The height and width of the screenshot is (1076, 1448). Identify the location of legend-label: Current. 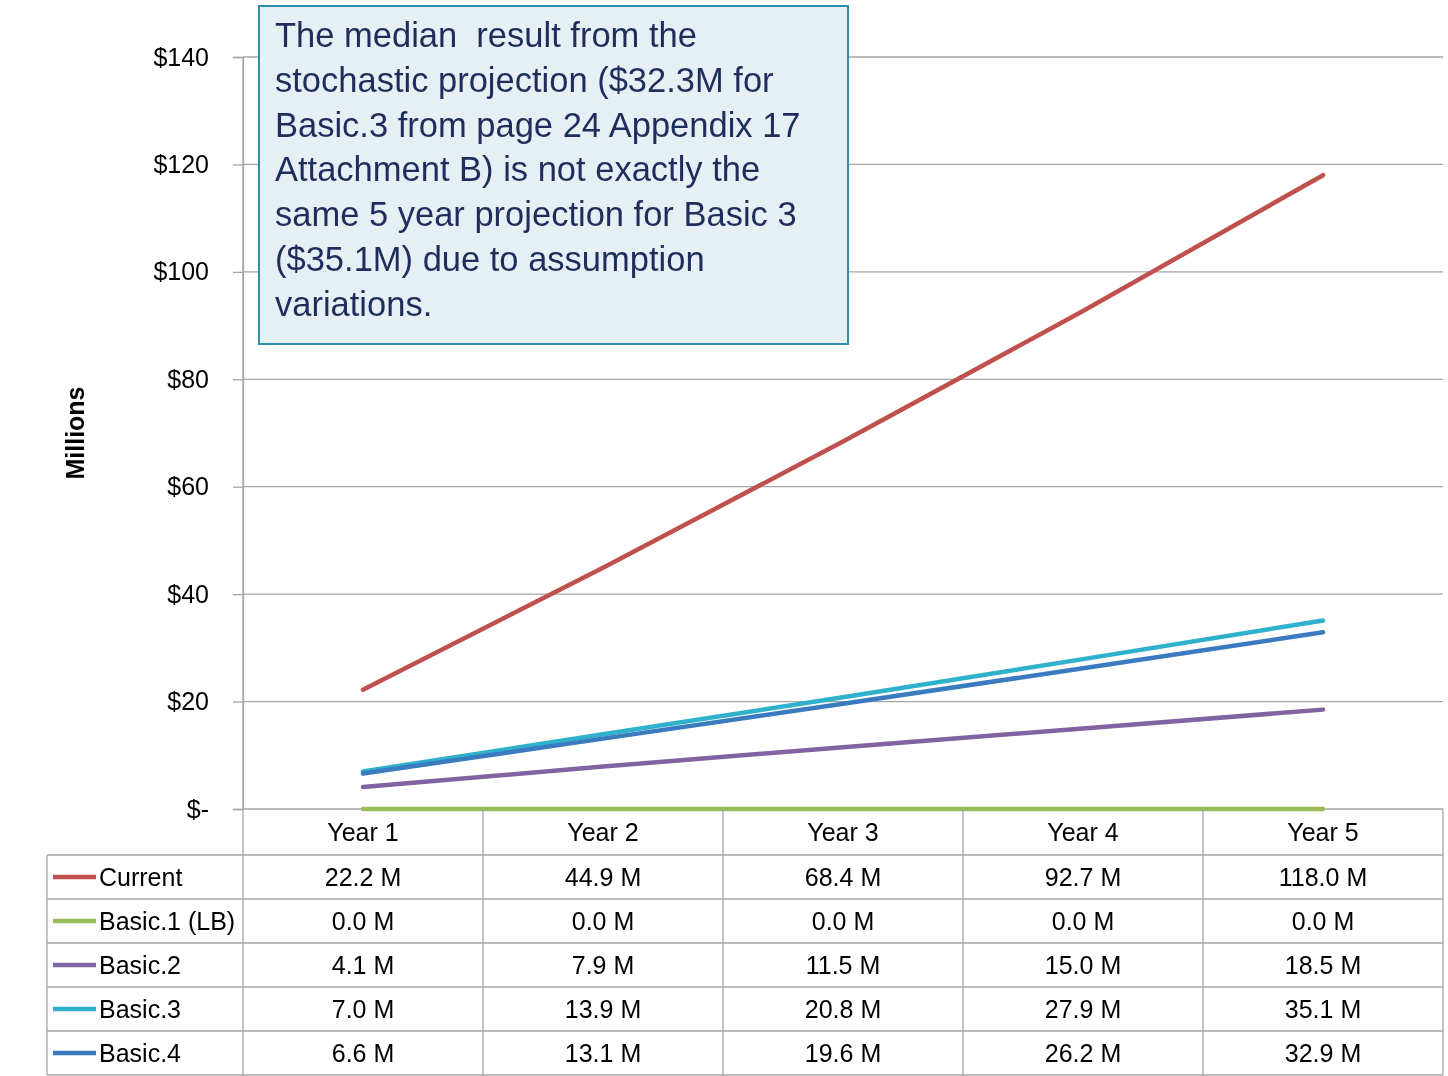
(141, 877).